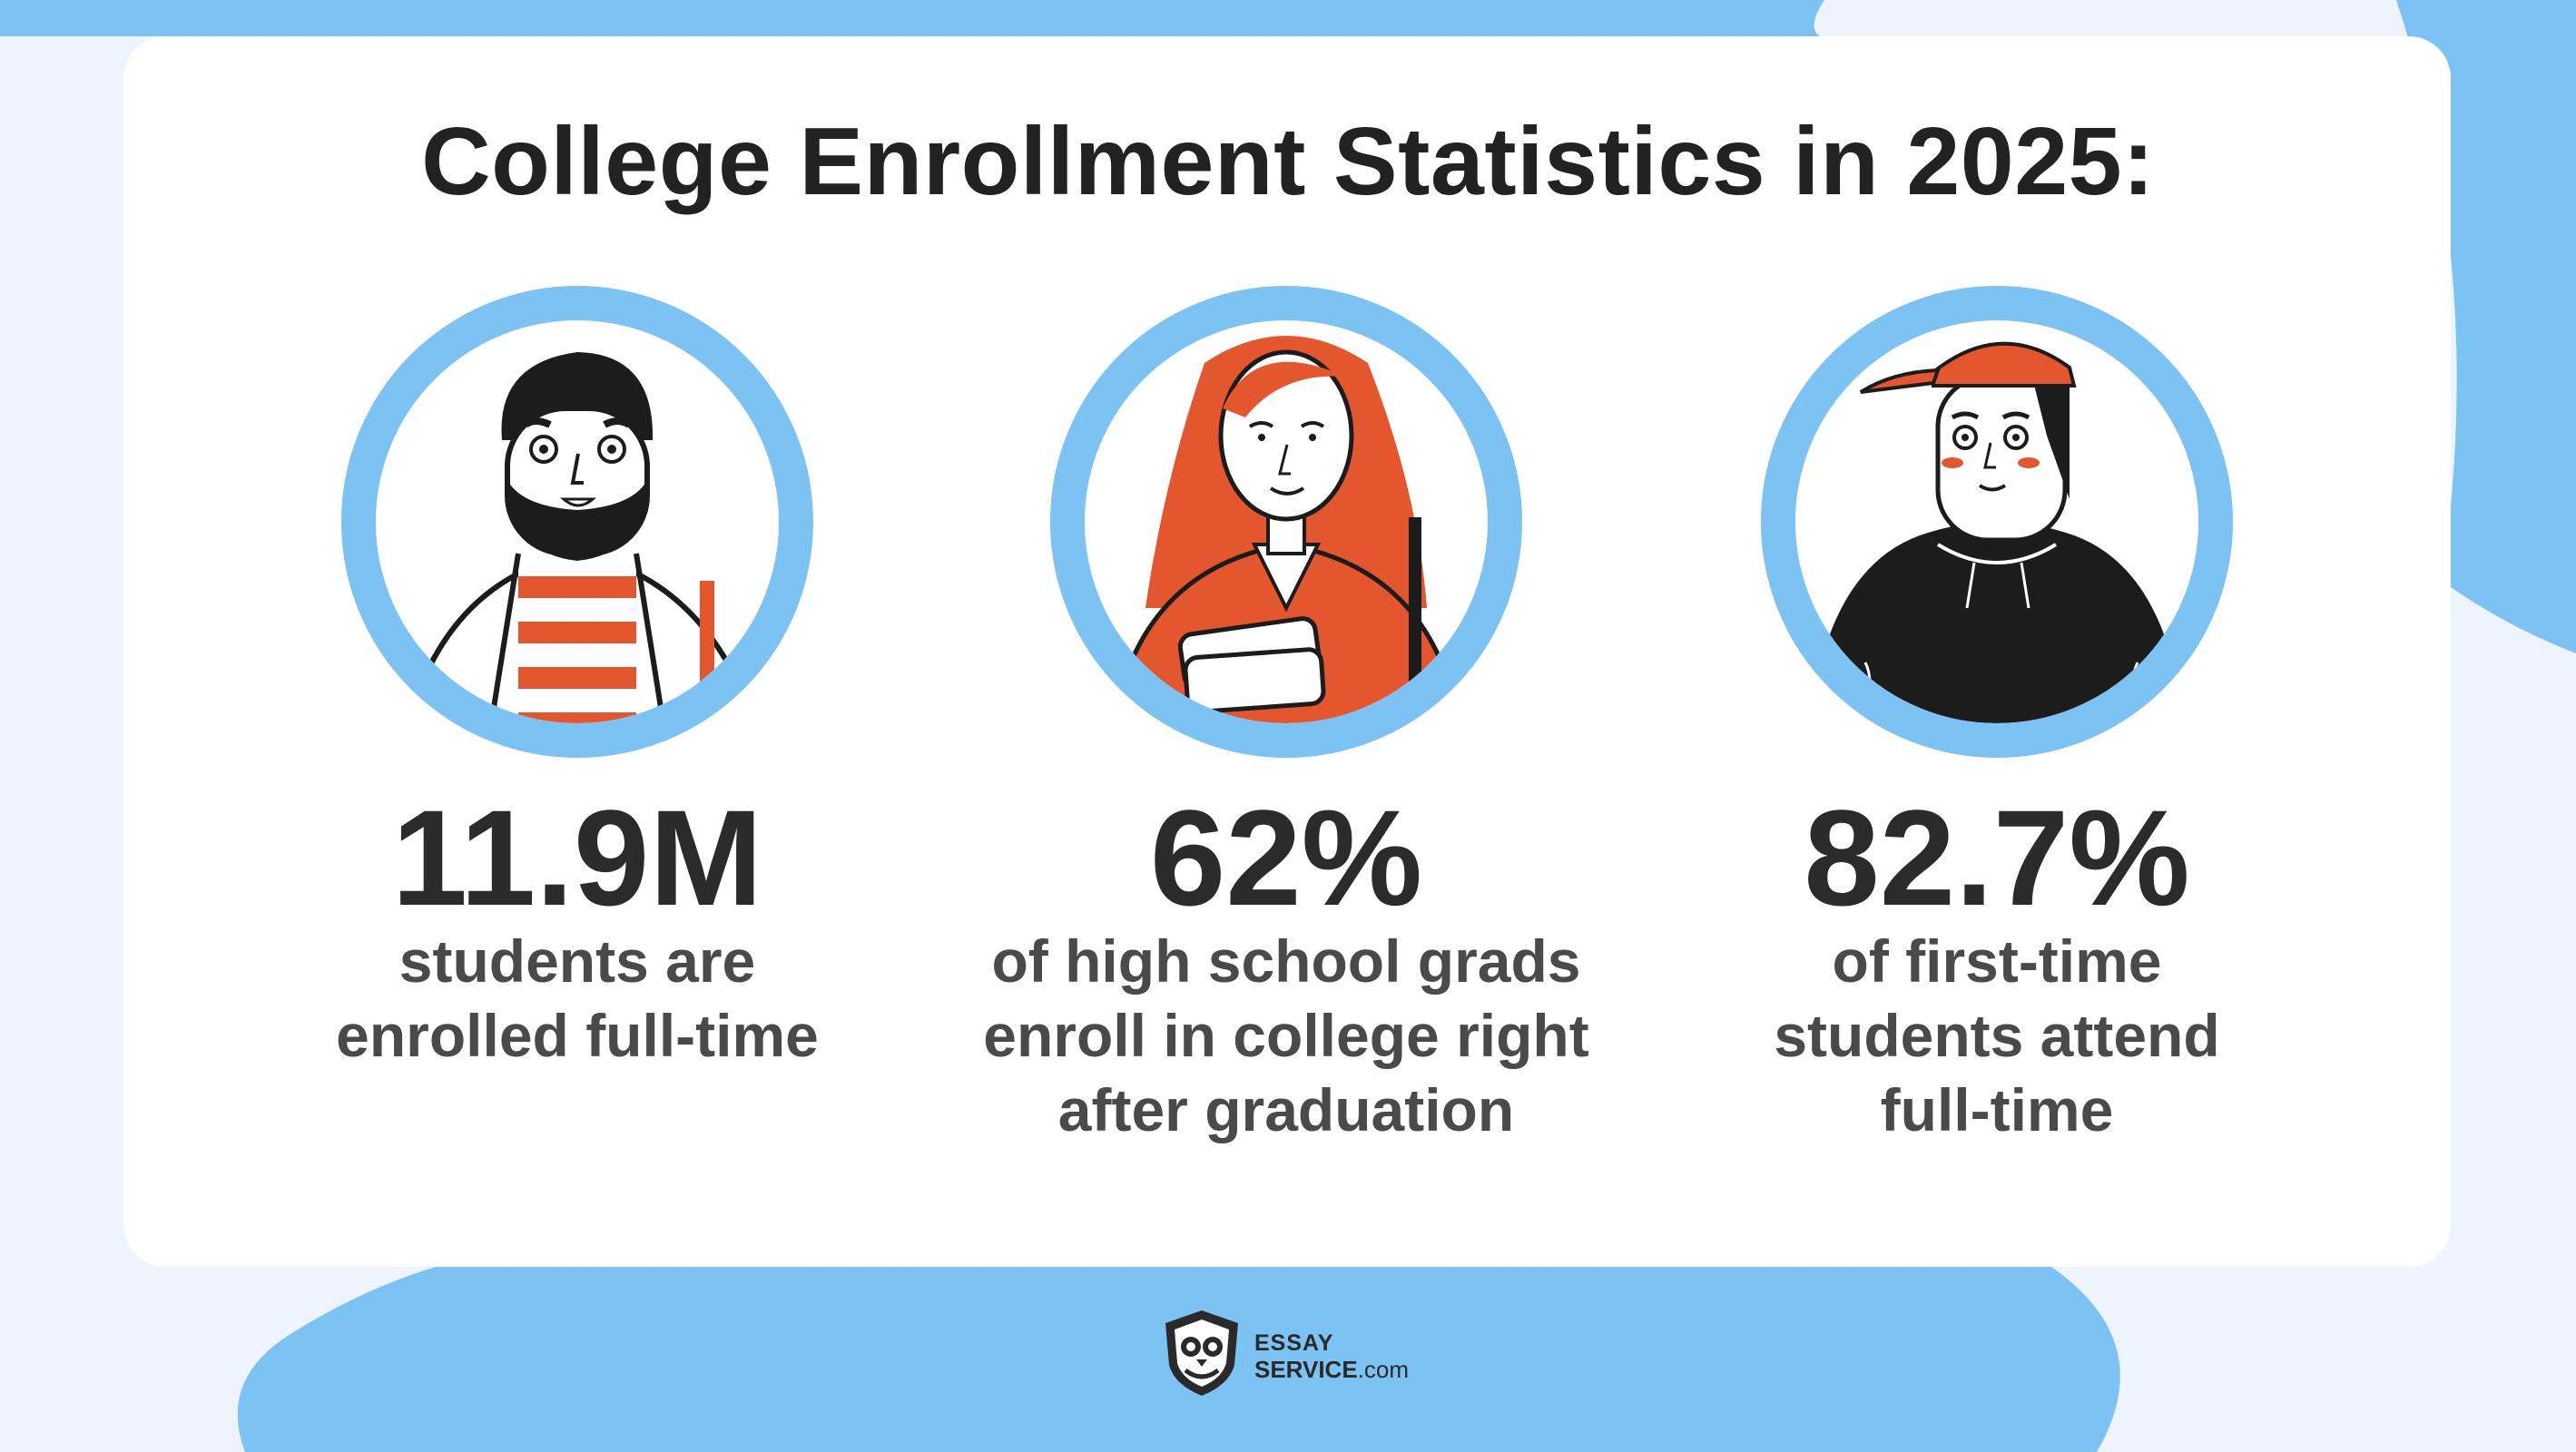 This screenshot has height=1452, width=2576. I want to click on page-title: College Enrollment Statistics in 2025:, so click(1288, 161).